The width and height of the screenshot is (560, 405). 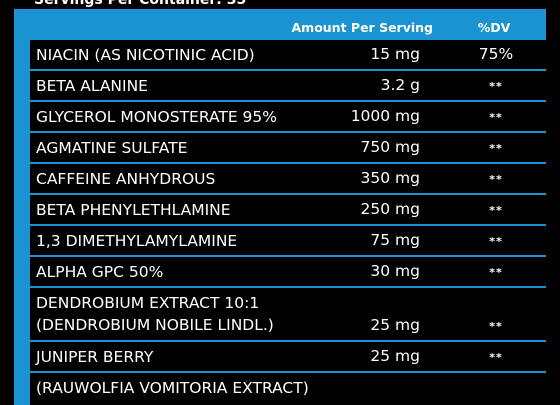 I want to click on table-row: CAFFEINE ANHYDROUS 350 mg **, so click(x=288, y=178).